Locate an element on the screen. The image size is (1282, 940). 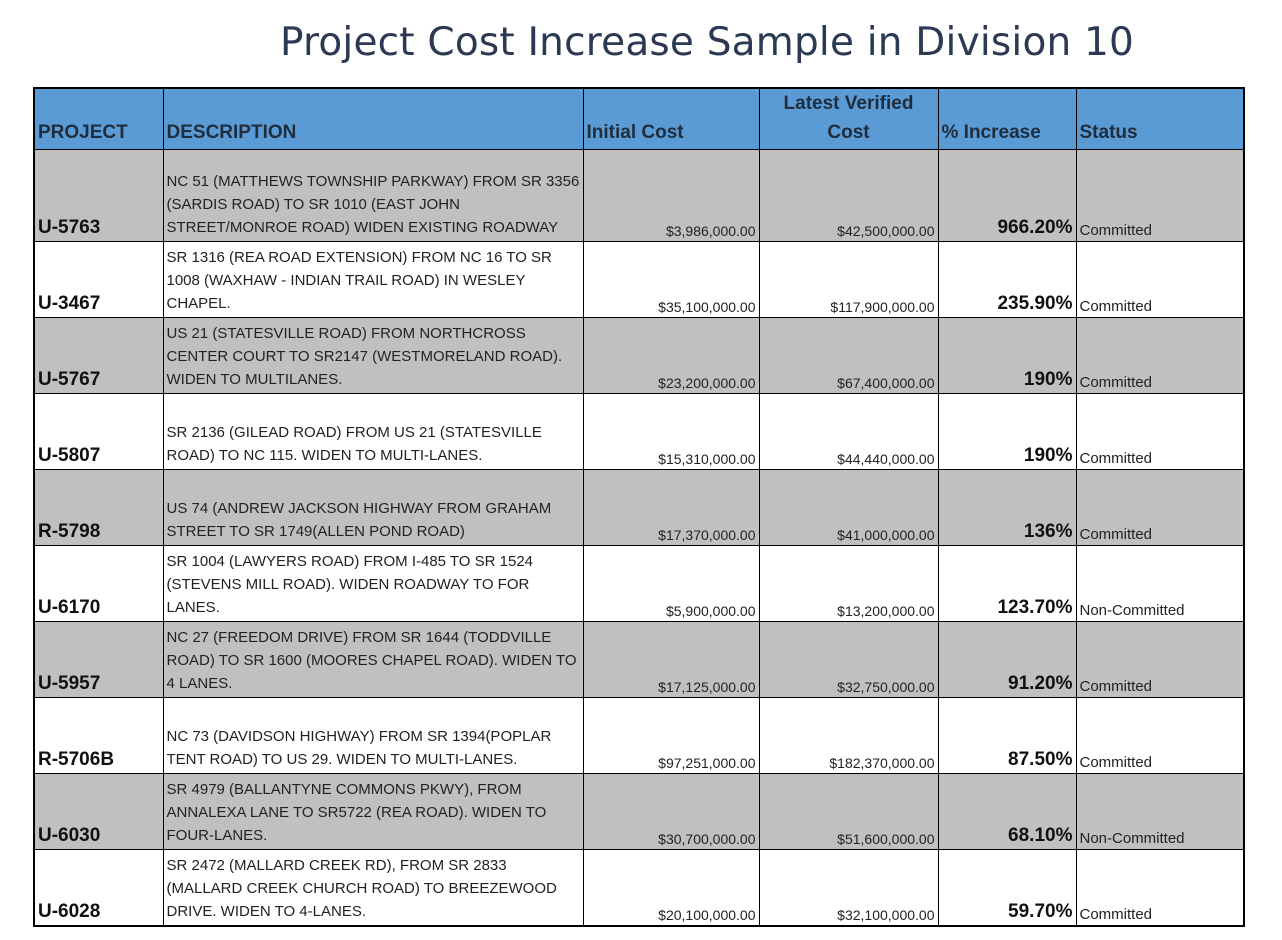
percent-increase: 136% is located at coordinates (1007, 507).